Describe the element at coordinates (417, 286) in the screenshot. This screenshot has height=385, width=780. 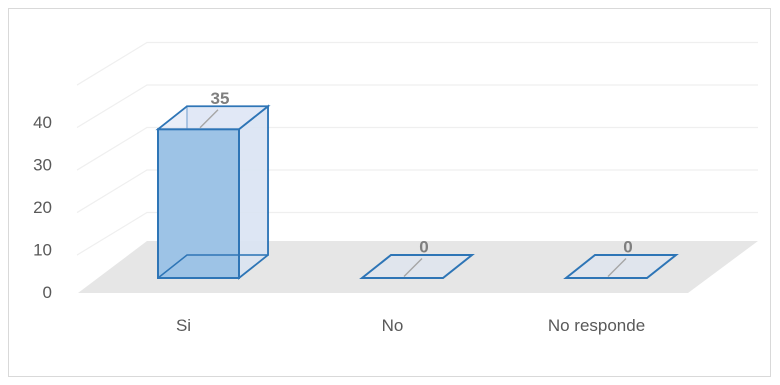
I see `bar-2: 0 No` at that location.